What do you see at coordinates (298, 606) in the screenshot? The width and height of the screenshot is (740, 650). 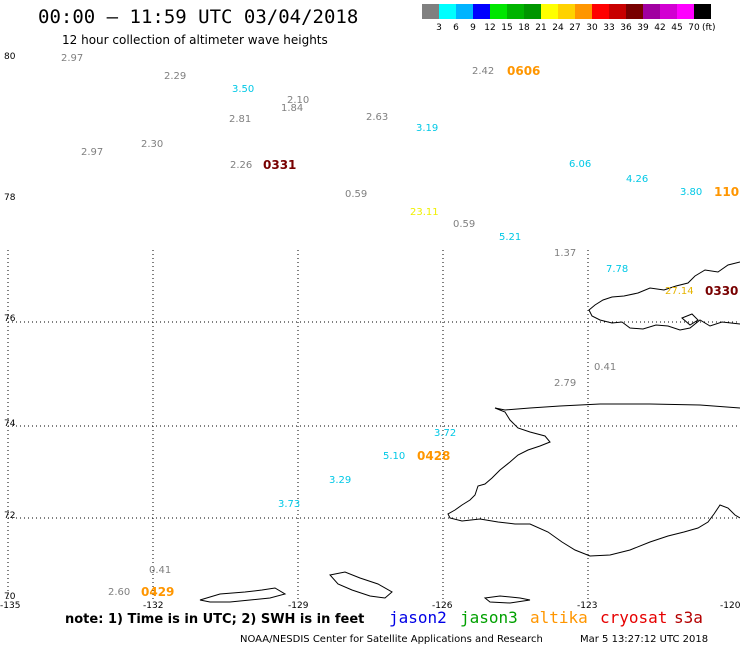 I see `lon-label: -129` at bounding box center [298, 606].